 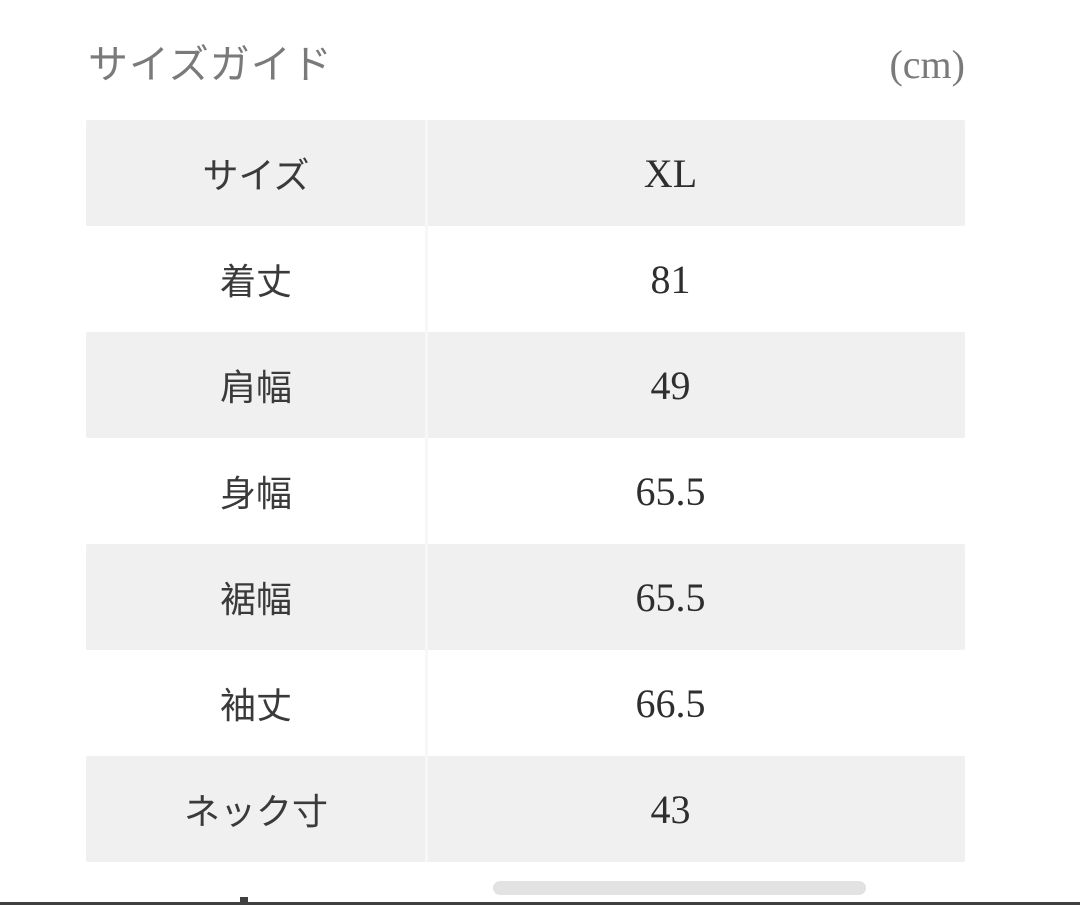 I want to click on table-row: 身幅 65.5, so click(x=525, y=491).